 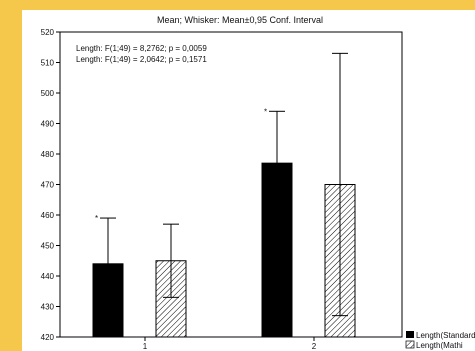 What do you see at coordinates (445, 335) in the screenshot?
I see `legend-label-series-1: Length(Standard)` at bounding box center [445, 335].